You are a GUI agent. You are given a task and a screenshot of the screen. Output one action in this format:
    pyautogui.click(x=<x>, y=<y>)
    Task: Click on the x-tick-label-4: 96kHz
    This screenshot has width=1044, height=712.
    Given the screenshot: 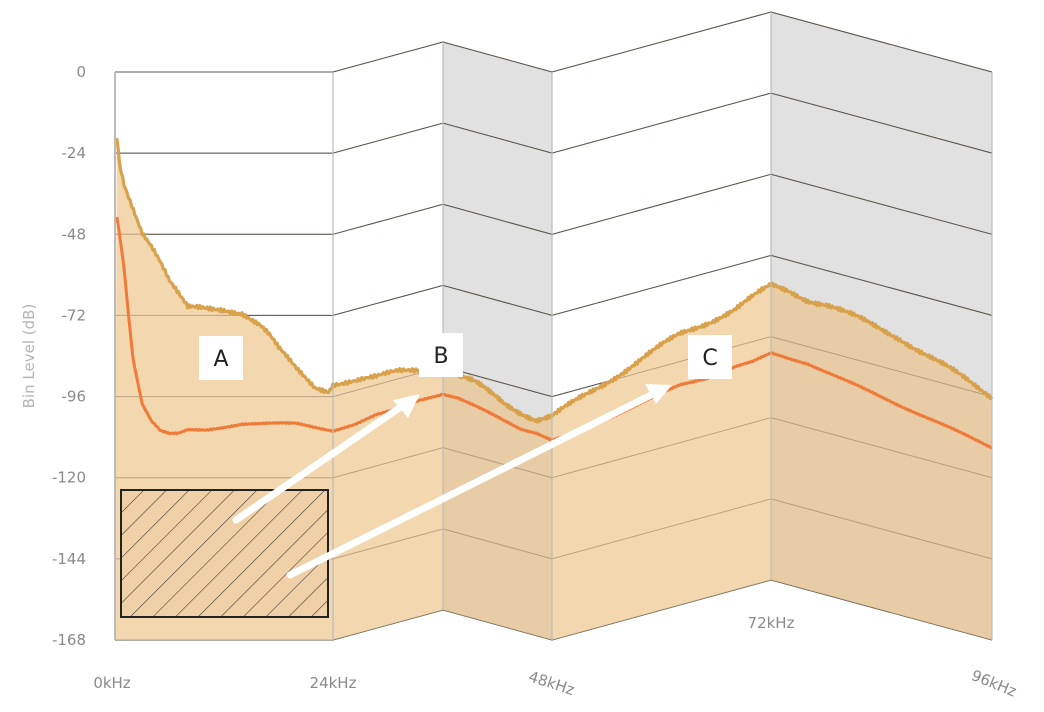 What is the action you would take?
    pyautogui.click(x=994, y=683)
    